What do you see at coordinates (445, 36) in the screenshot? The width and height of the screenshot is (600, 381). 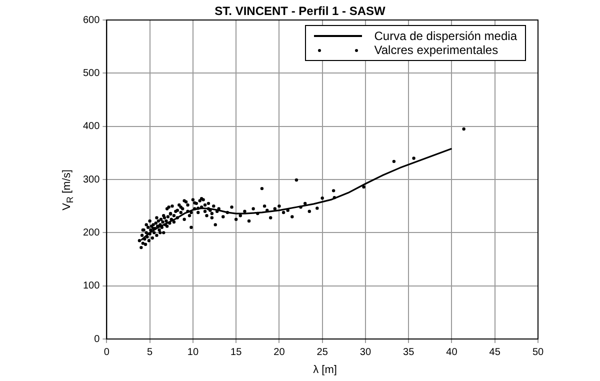 I see `legend-label: Curva de dispersión media` at bounding box center [445, 36].